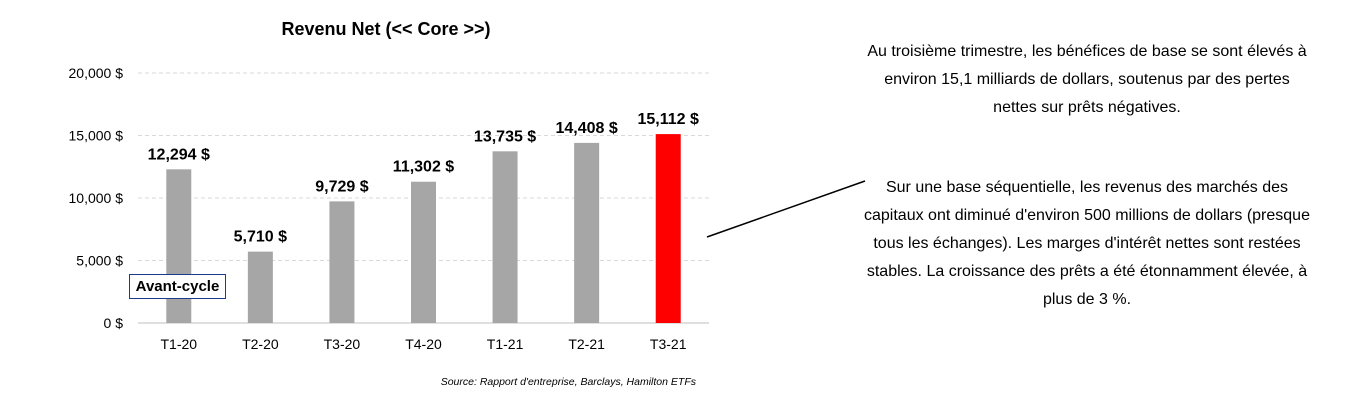  I want to click on data-label: 9,729 $, so click(341, 186).